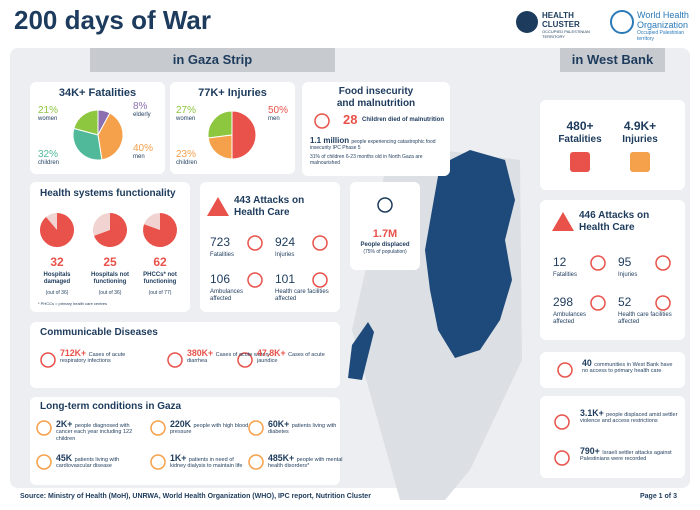 The width and height of the screenshot is (700, 510). Describe the element at coordinates (222, 255) in the screenshot. I see `stat-label: Fatalities` at that location.